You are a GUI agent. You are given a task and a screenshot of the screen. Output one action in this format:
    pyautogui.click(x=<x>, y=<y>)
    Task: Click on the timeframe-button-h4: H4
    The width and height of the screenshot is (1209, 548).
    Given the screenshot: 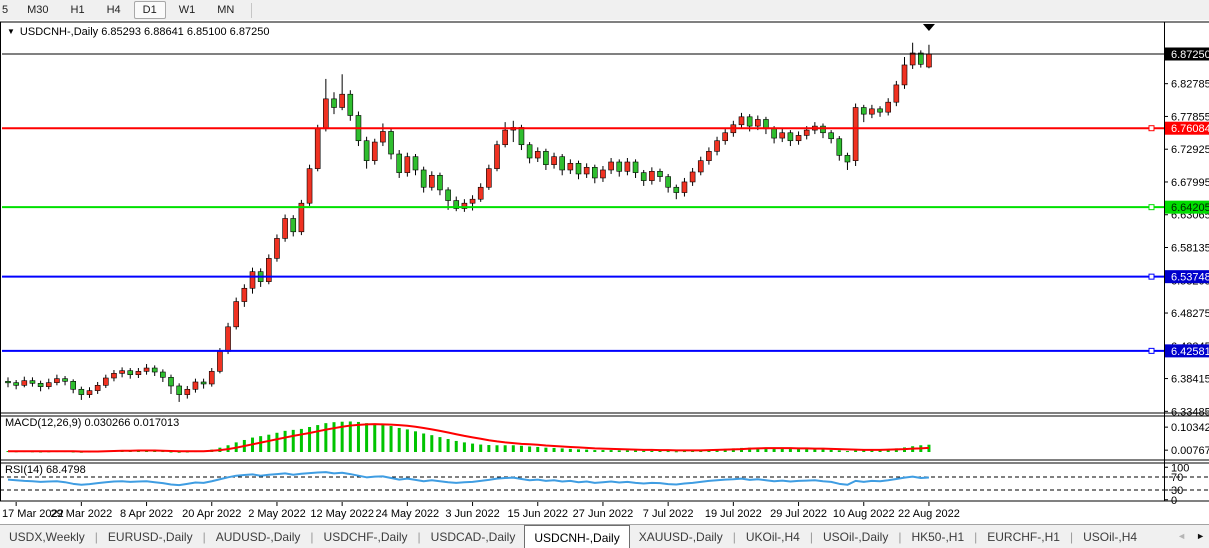 What is the action you would take?
    pyautogui.click(x=113, y=10)
    